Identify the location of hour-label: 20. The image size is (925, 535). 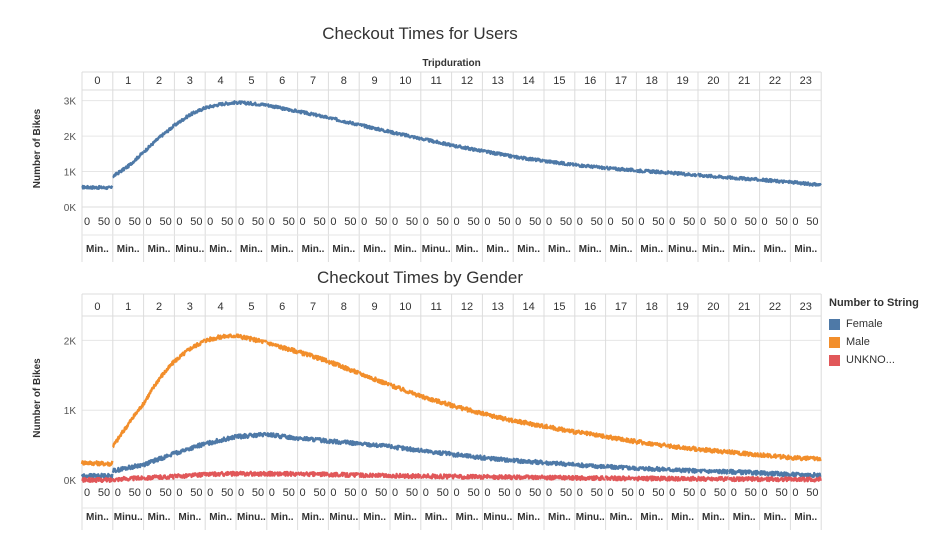
(713, 307).